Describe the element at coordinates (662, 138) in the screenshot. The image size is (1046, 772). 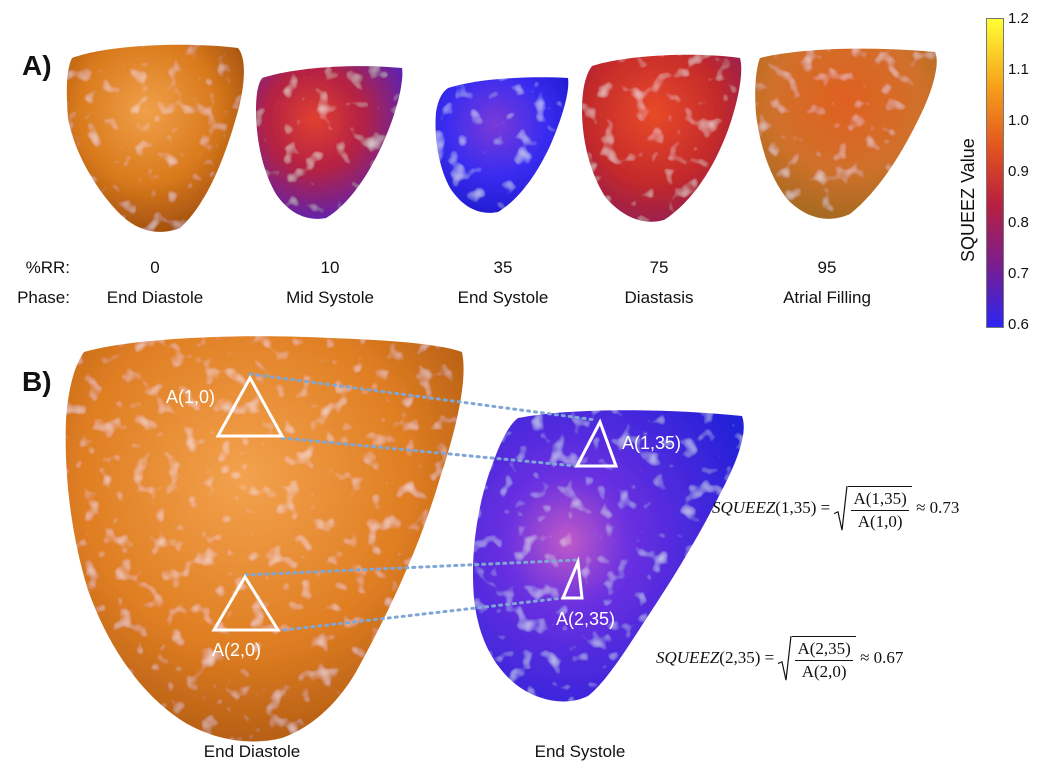
I see `heart-diastasis` at that location.